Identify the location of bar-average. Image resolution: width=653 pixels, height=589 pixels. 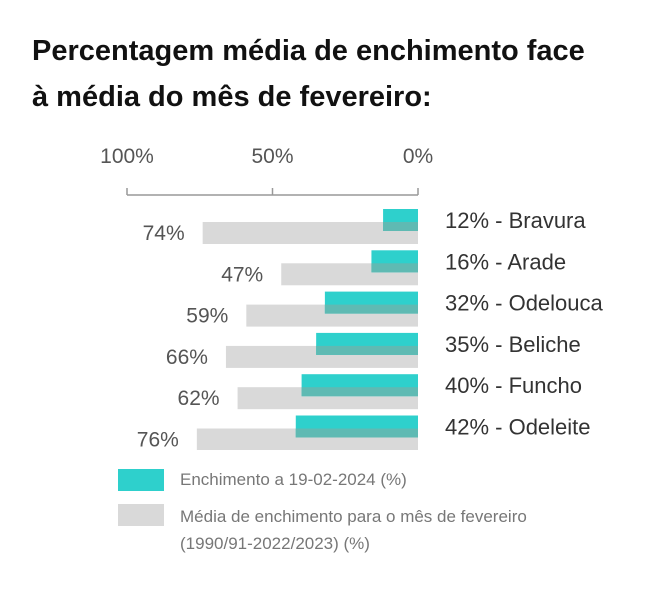
(310, 233).